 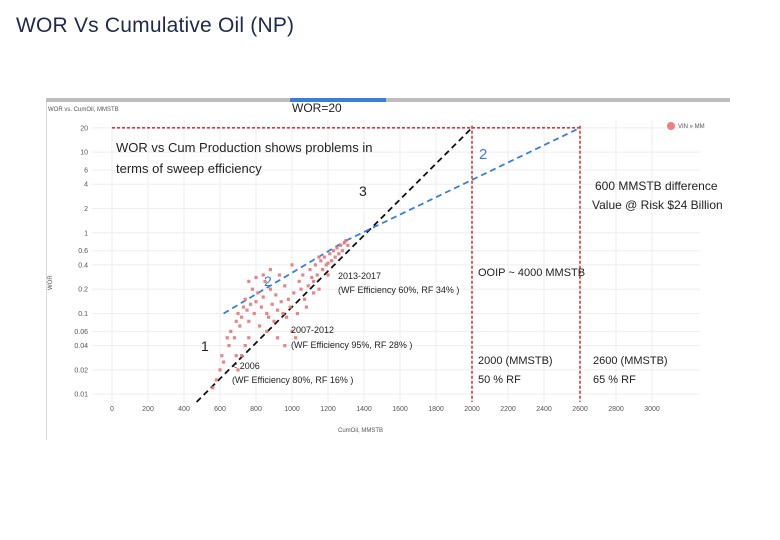 I want to click on x-tick-label: 2000, so click(x=472, y=409).